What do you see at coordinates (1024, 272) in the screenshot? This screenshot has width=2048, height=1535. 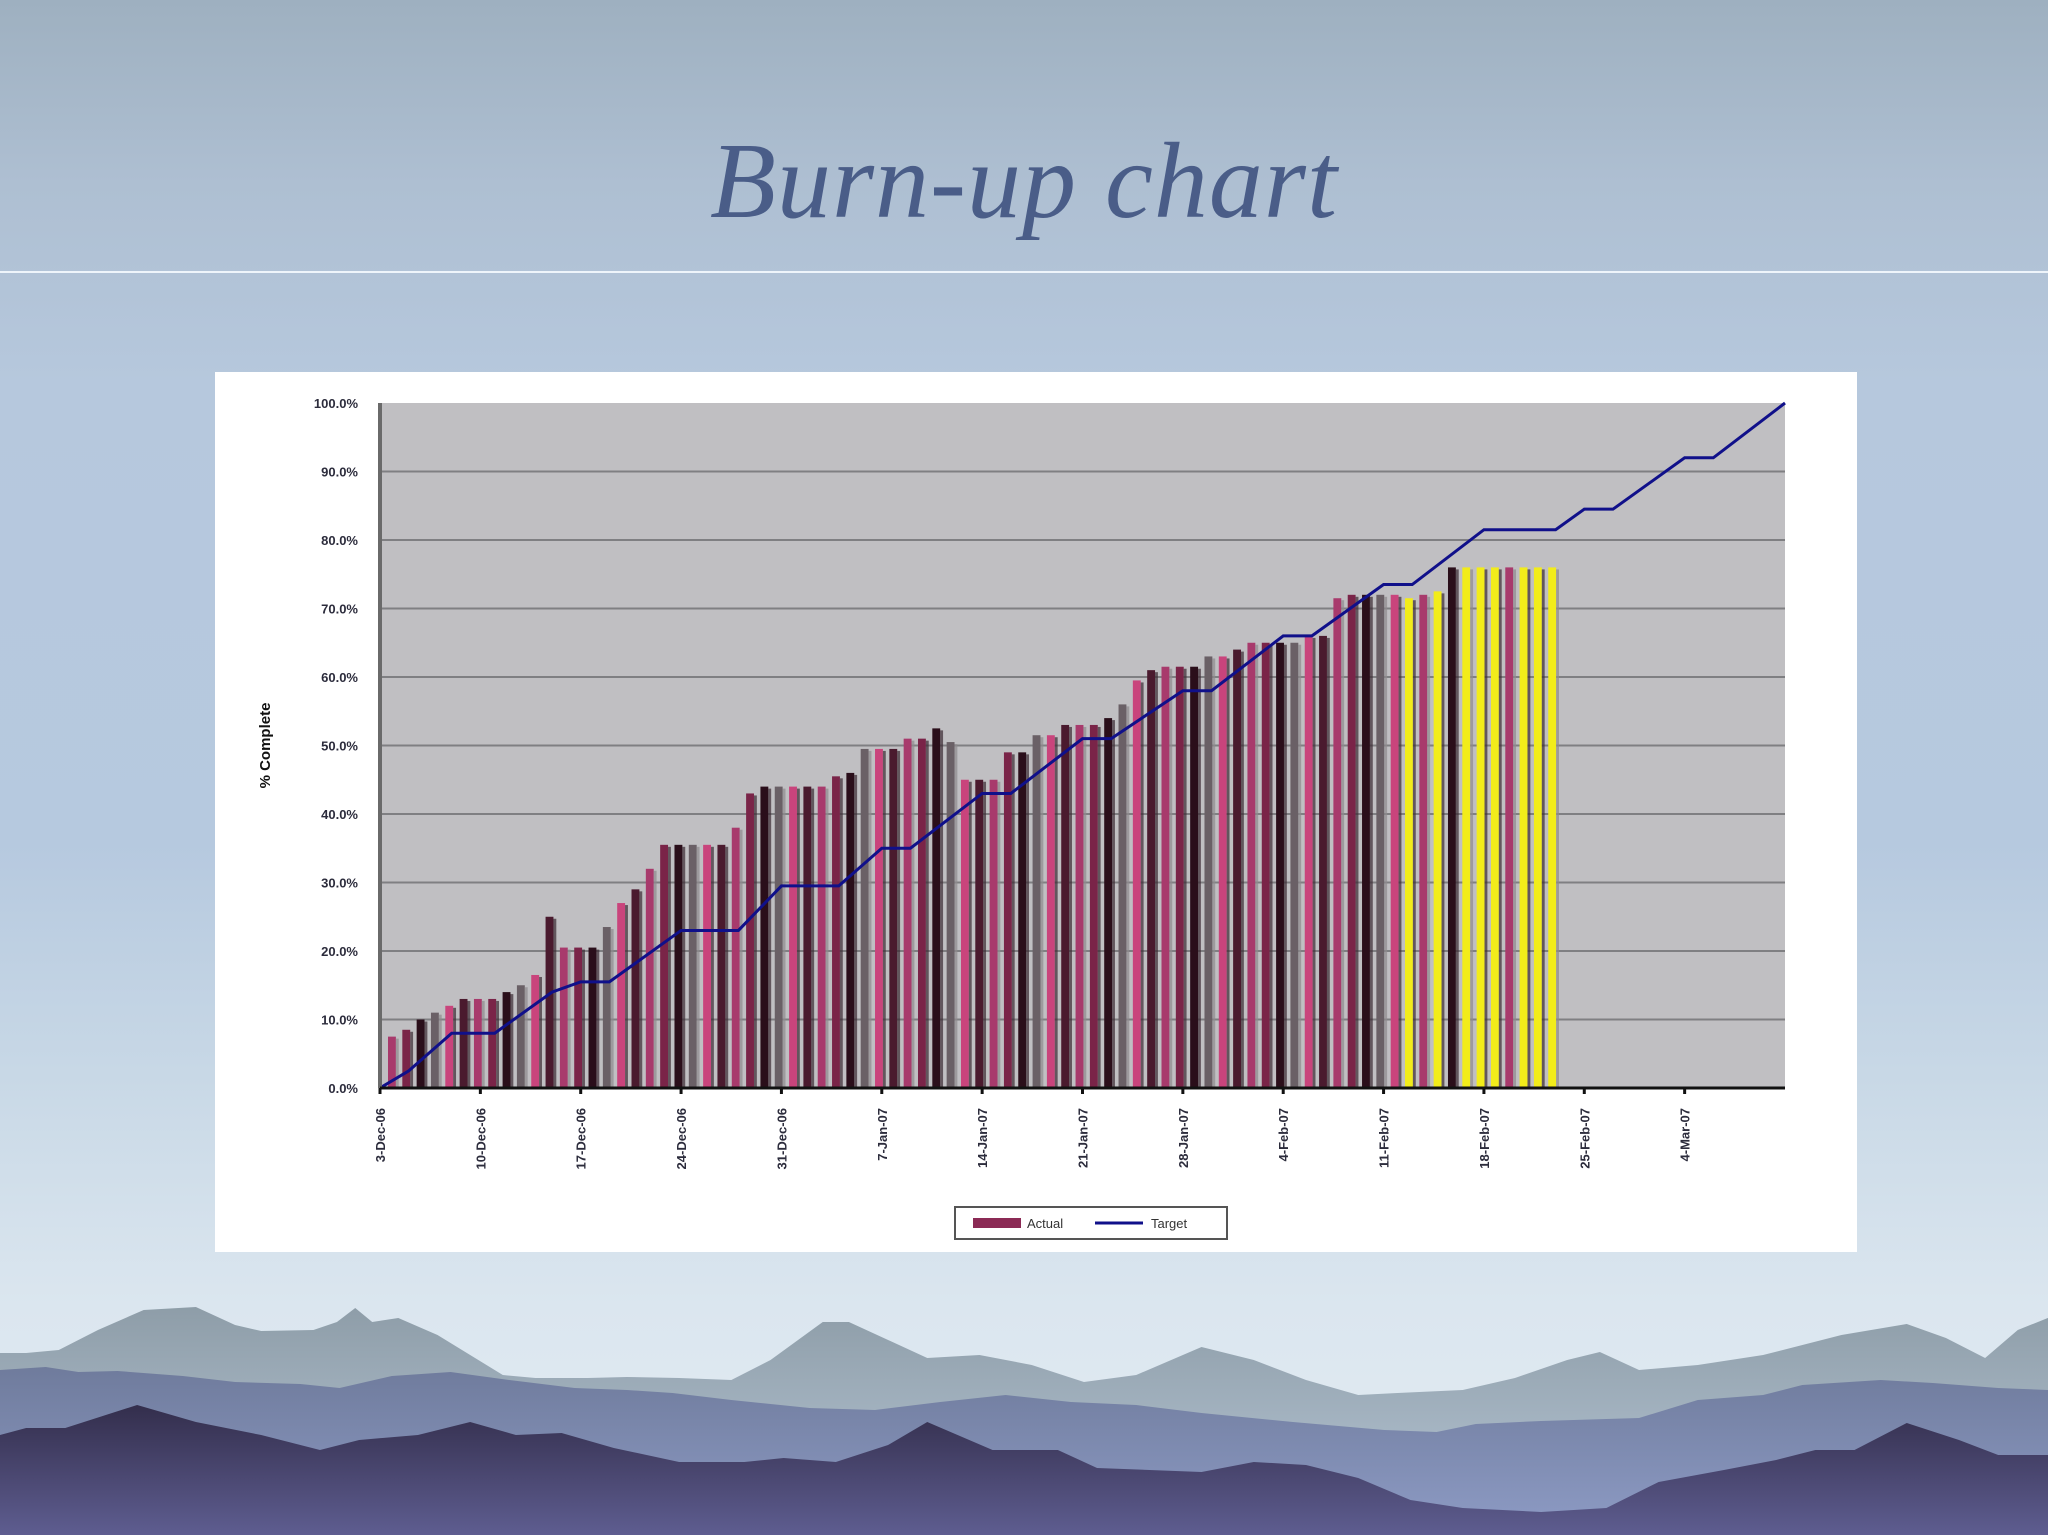 I see `title-divider` at bounding box center [1024, 272].